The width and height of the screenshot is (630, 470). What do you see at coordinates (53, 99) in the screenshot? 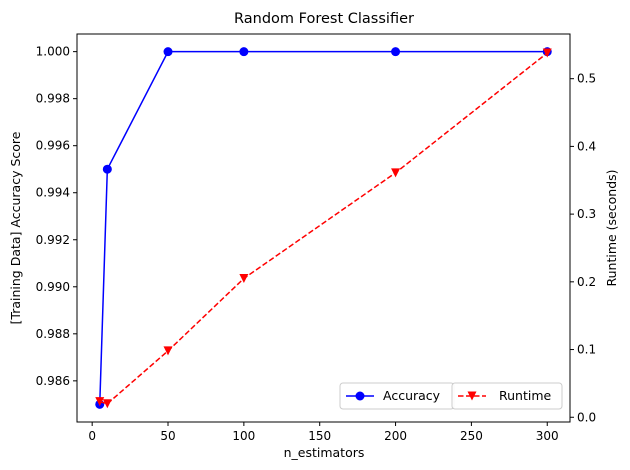
I see `y-left-tick-label: 0.998` at bounding box center [53, 99].